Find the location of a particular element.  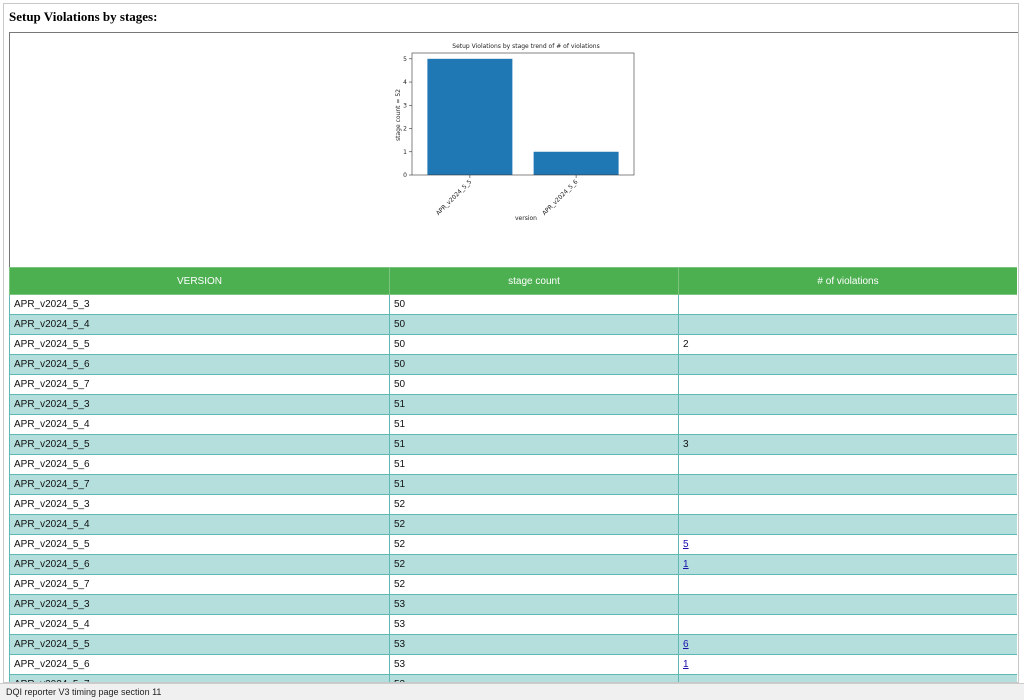

table-row: APR_v2024_5_3 52 is located at coordinates (513, 504).